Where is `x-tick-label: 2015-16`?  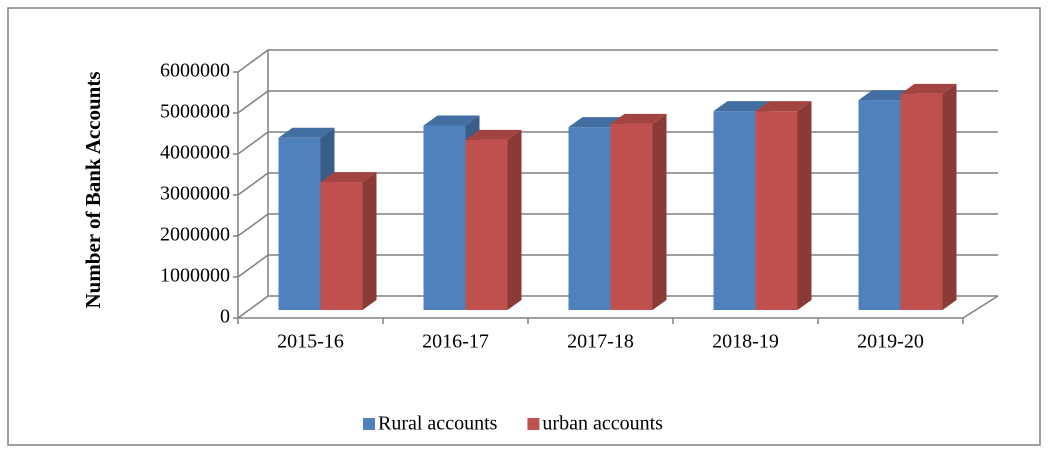 x-tick-label: 2015-16 is located at coordinates (310, 342).